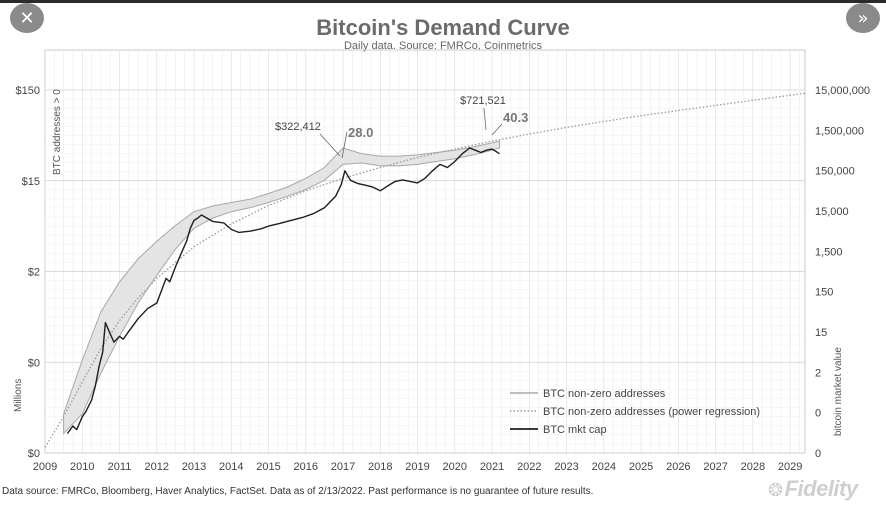  I want to click on close-icon: ✕, so click(27, 18).